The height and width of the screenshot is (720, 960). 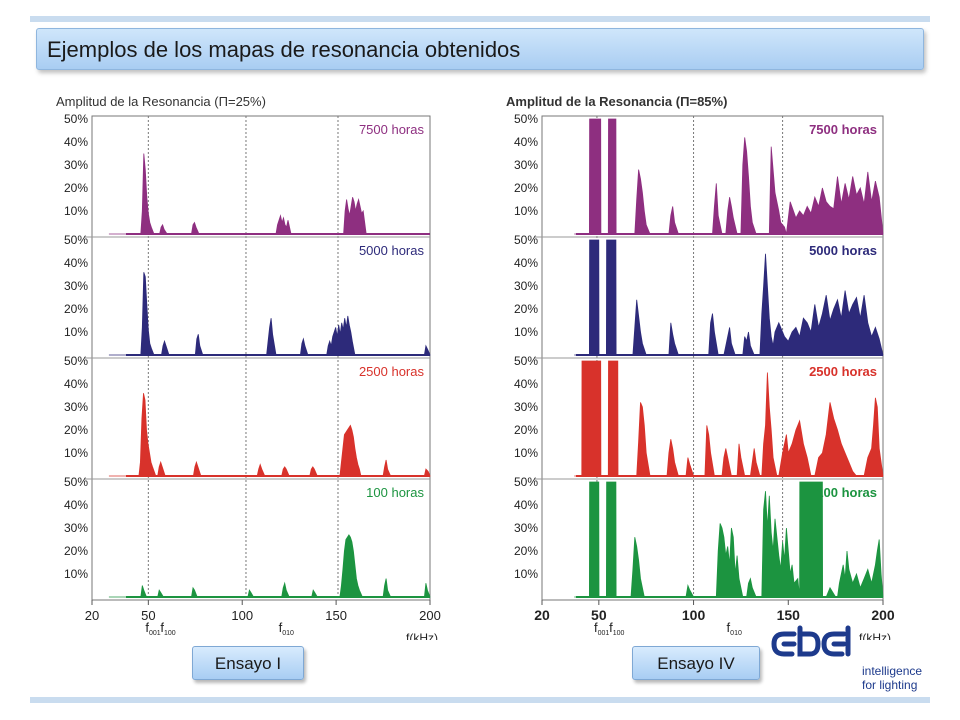 I want to click on company-logo: intelligence for lighting, so click(x=850, y=658).